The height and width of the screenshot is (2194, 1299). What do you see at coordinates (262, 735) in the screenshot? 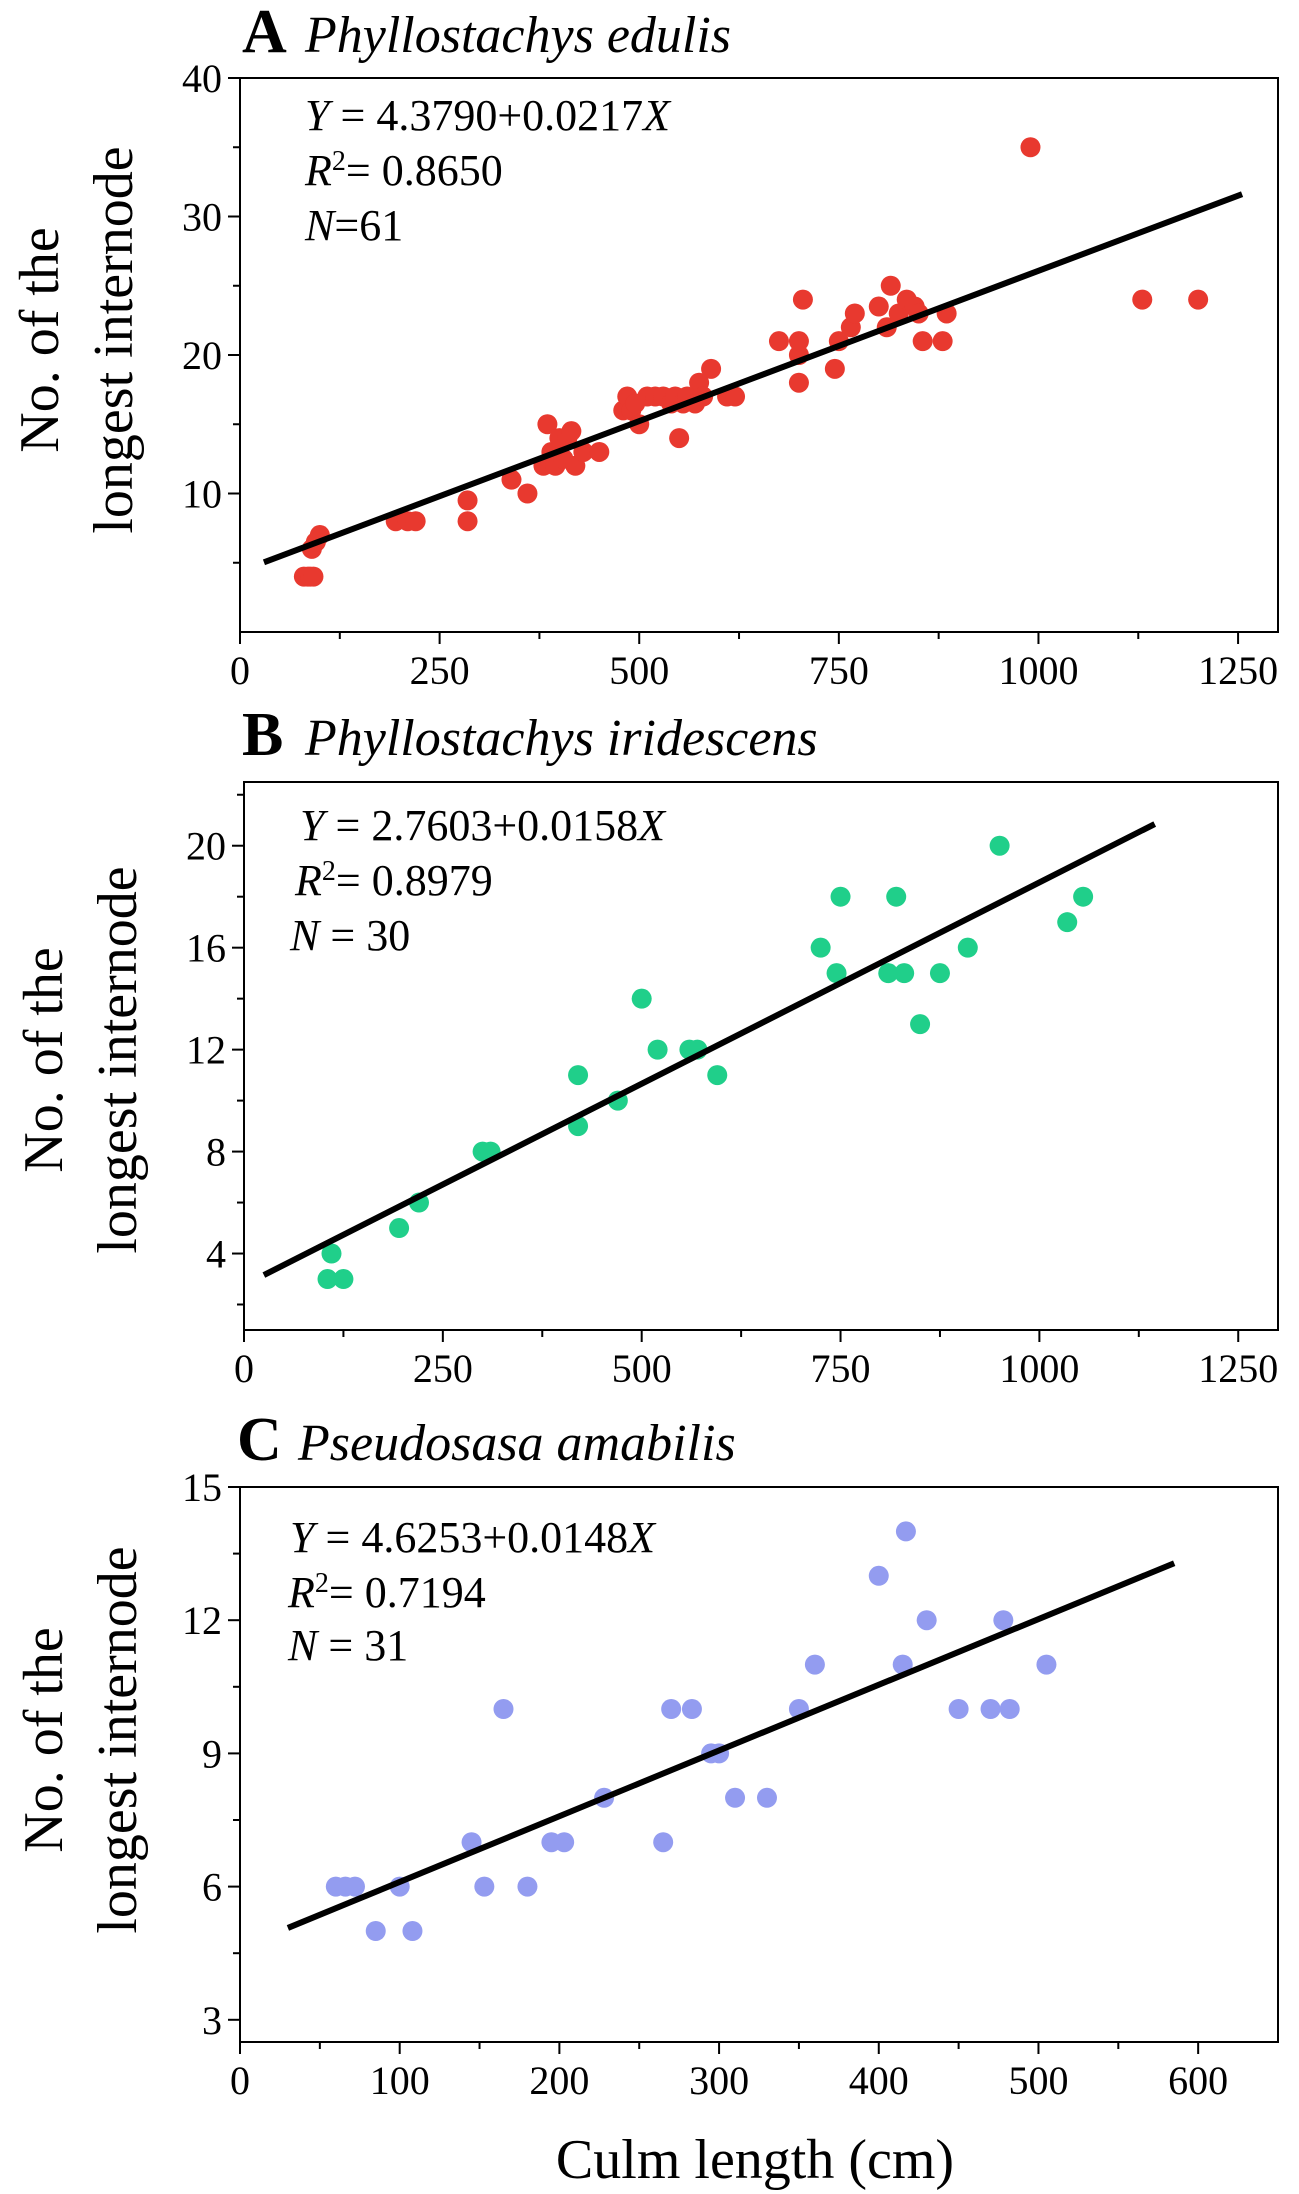
I see `panel-b-letter: B` at bounding box center [262, 735].